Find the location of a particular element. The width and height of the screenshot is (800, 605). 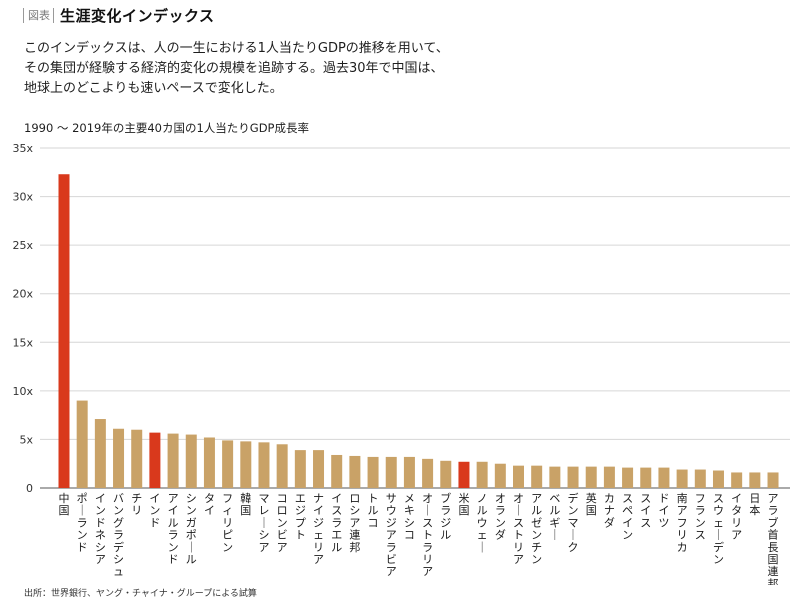

source-note: 出所：世界銀行、ヤング・チャイナ・グループによる試算 is located at coordinates (140, 594).